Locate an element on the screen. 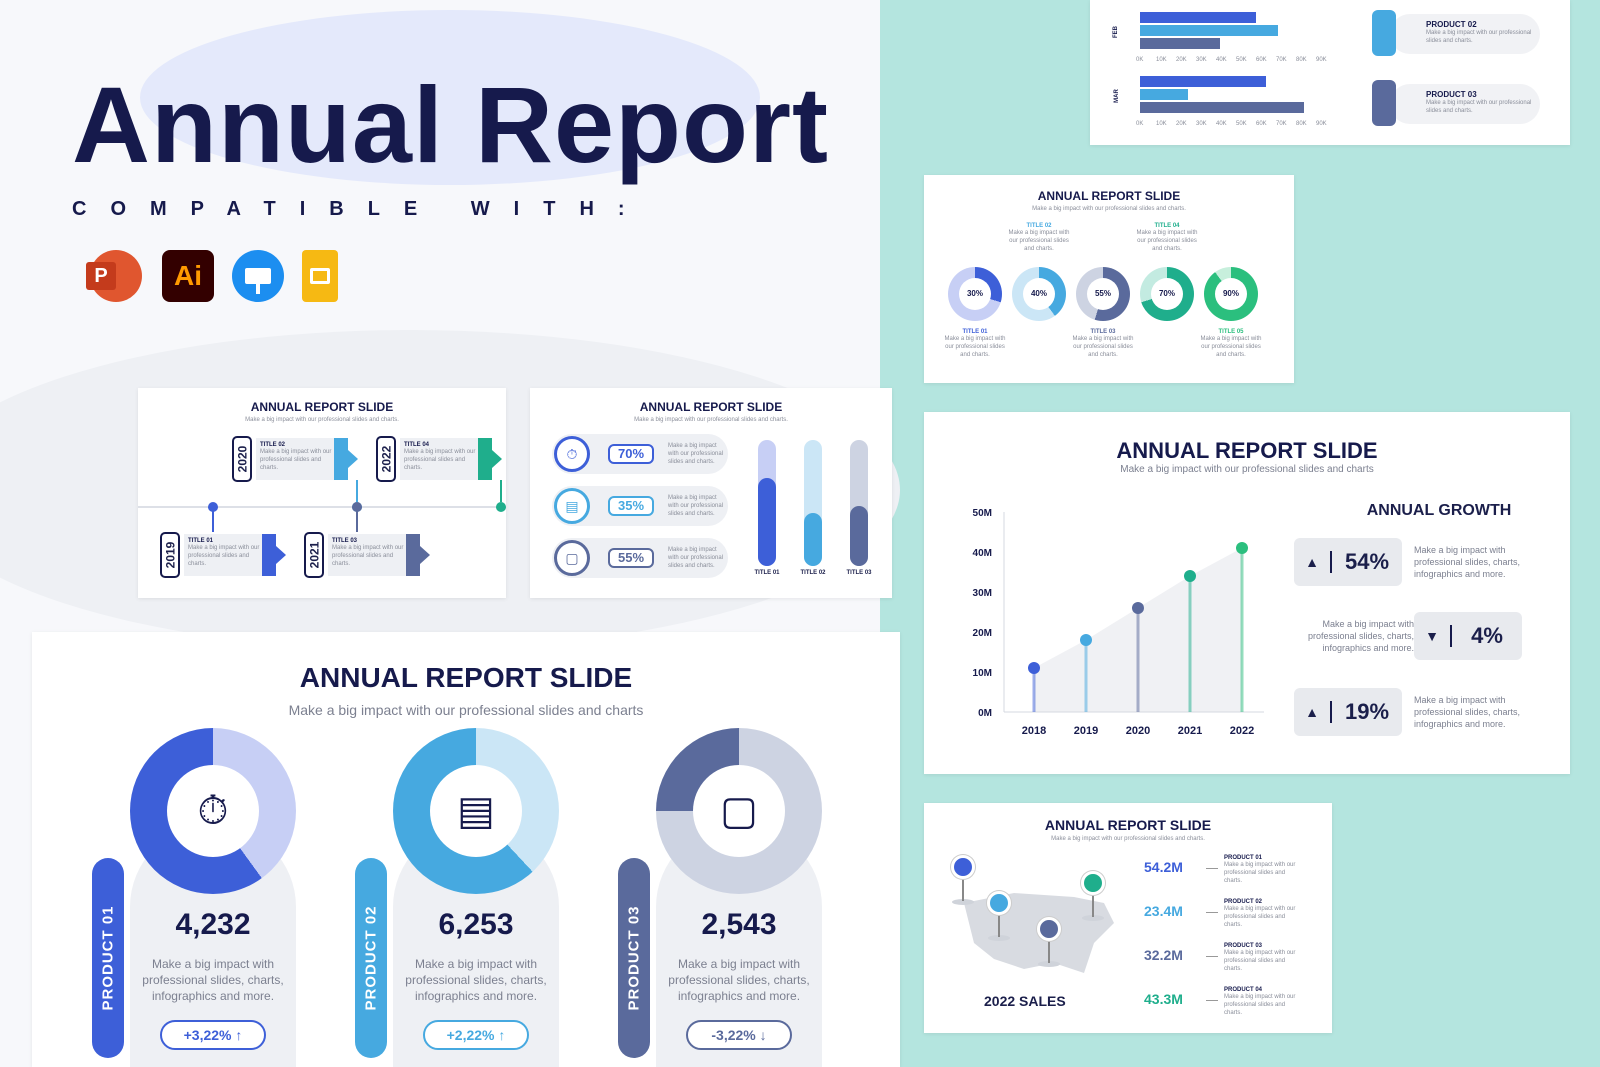 This screenshot has height=1067, width=1600. progress-bar-label: TITLE 03 is located at coordinates (859, 573).